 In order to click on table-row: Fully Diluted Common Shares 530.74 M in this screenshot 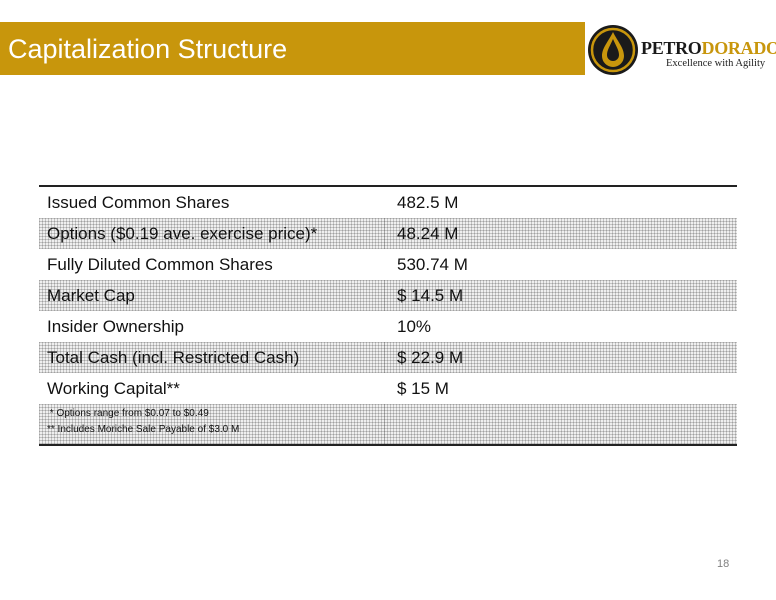, I will do `click(388, 264)`.